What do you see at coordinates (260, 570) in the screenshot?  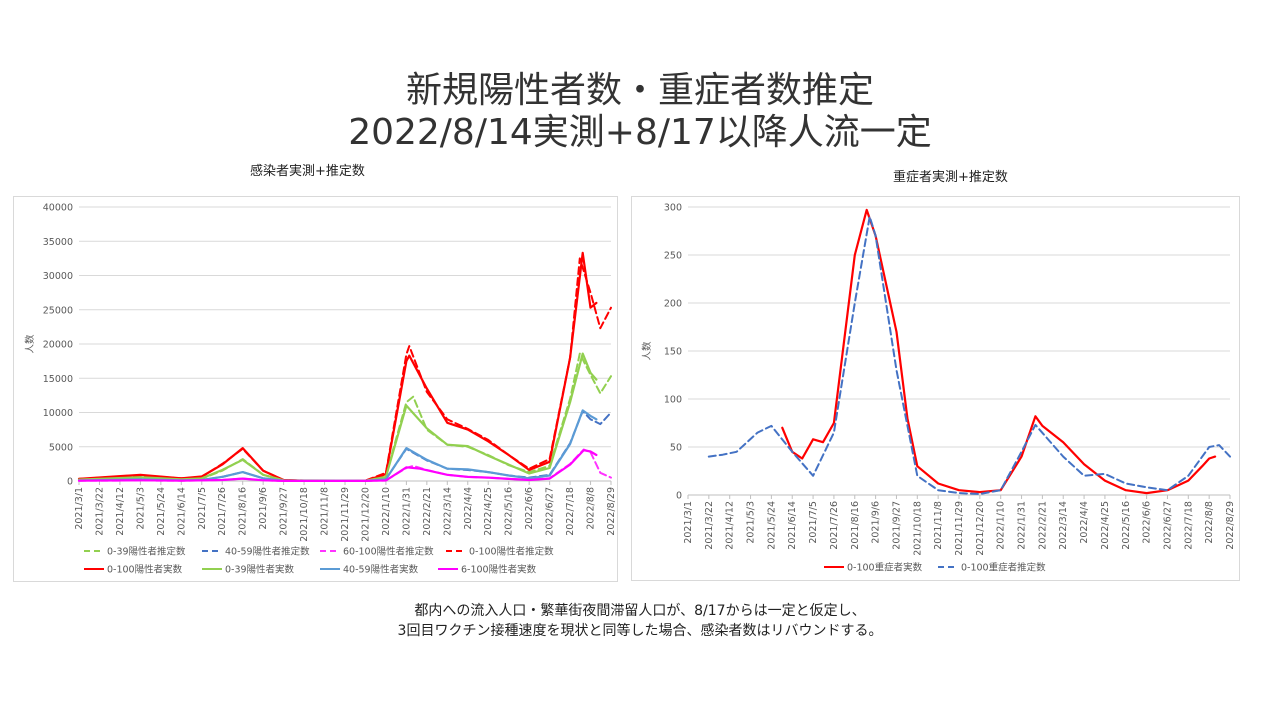 I see `legend-label: 0-39陽性者実数` at bounding box center [260, 570].